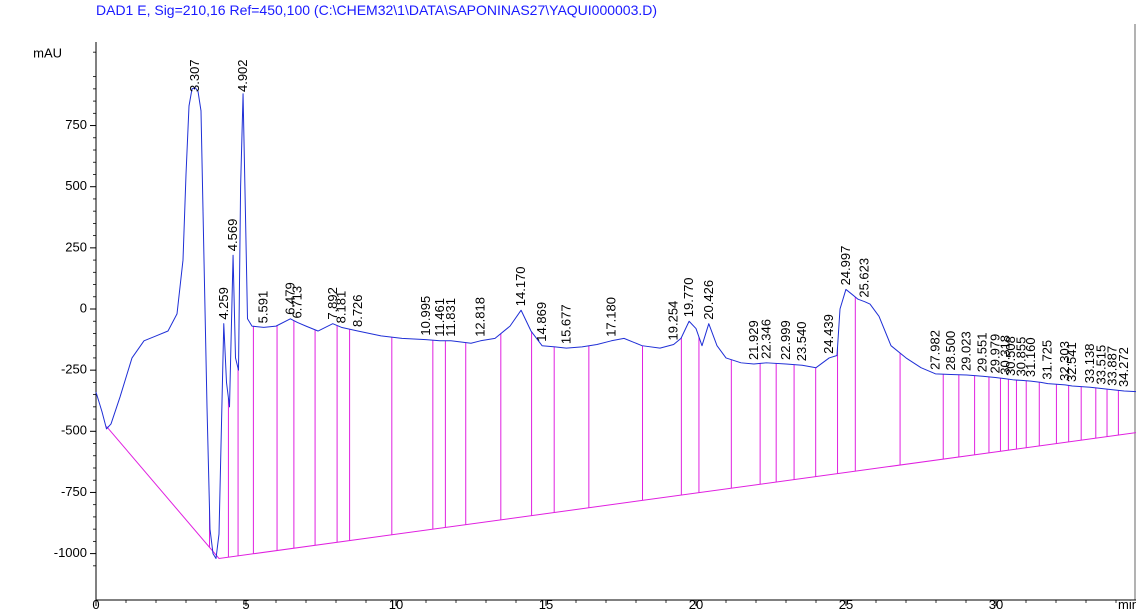 The width and height of the screenshot is (1136, 612). Describe the element at coordinates (696, 604) in the screenshot. I see `x-tick-label: 20` at that location.